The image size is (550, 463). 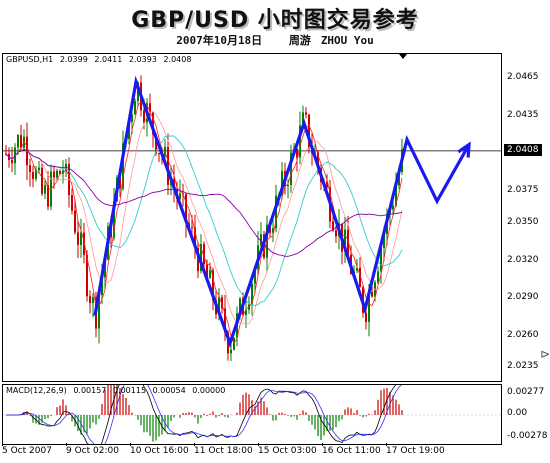 What do you see at coordinates (403, 56) in the screenshot?
I see `chart-shift-marker` at bounding box center [403, 56].